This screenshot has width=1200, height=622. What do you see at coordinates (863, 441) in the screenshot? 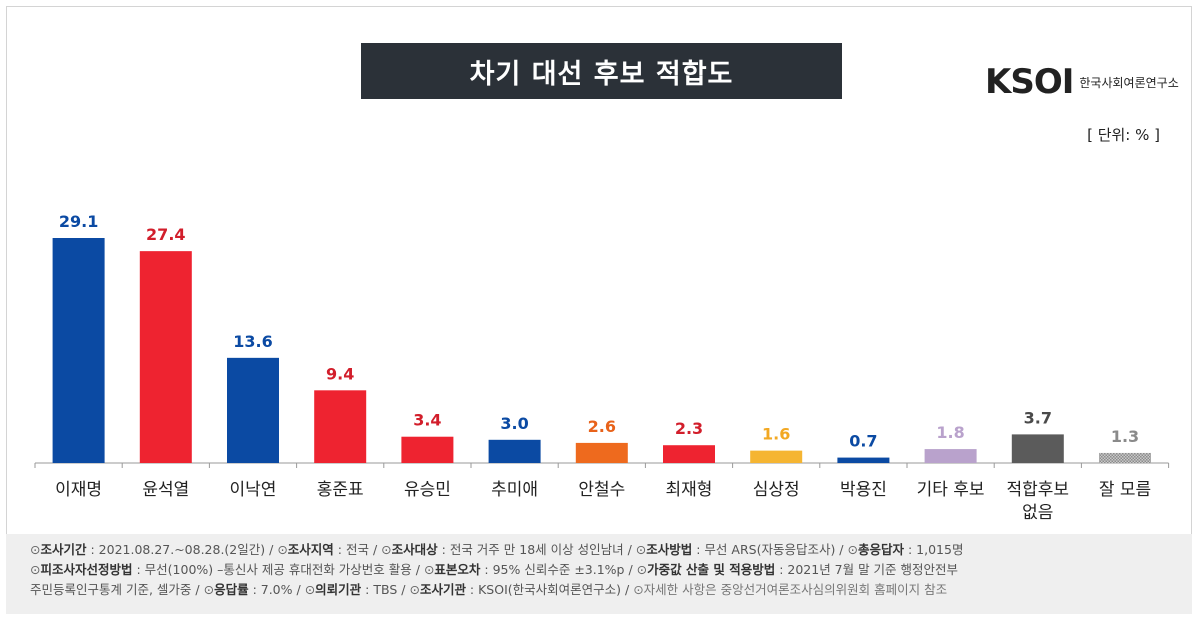
I see `data-label: 0.7` at bounding box center [863, 441].